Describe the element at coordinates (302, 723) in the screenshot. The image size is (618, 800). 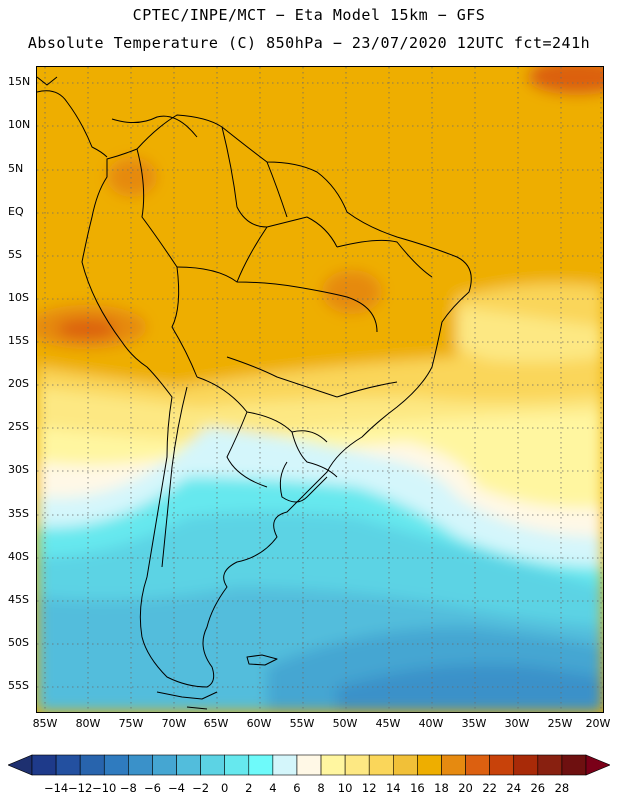
I see `lon-label: 55W` at that location.